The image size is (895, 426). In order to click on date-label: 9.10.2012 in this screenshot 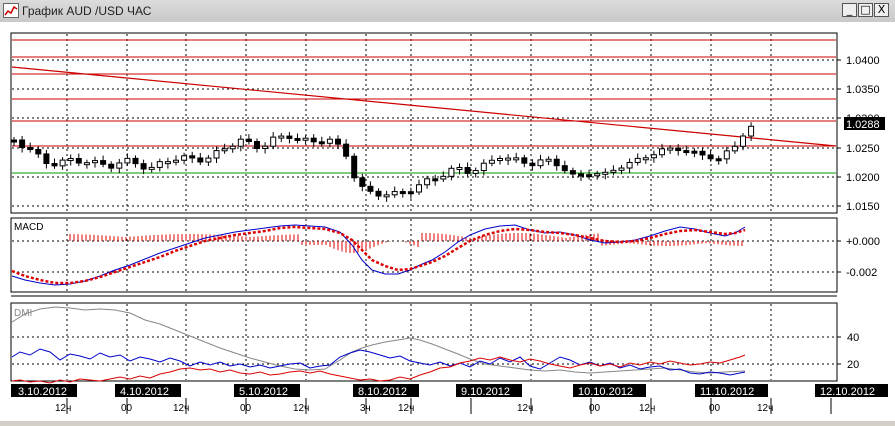, I will do `click(485, 392)`.